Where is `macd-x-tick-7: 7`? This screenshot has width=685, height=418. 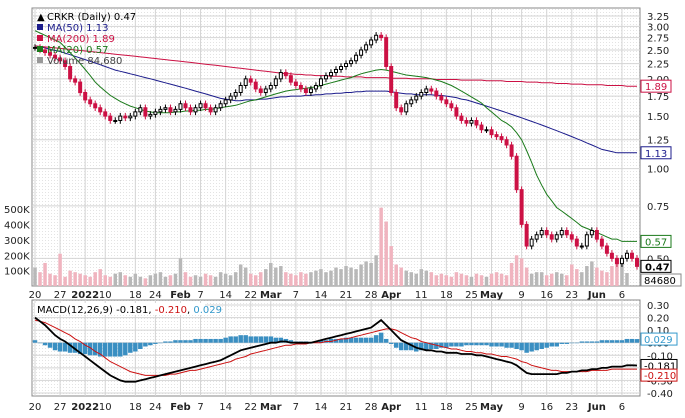
macd-x-tick-7: 7 is located at coordinates (200, 407).